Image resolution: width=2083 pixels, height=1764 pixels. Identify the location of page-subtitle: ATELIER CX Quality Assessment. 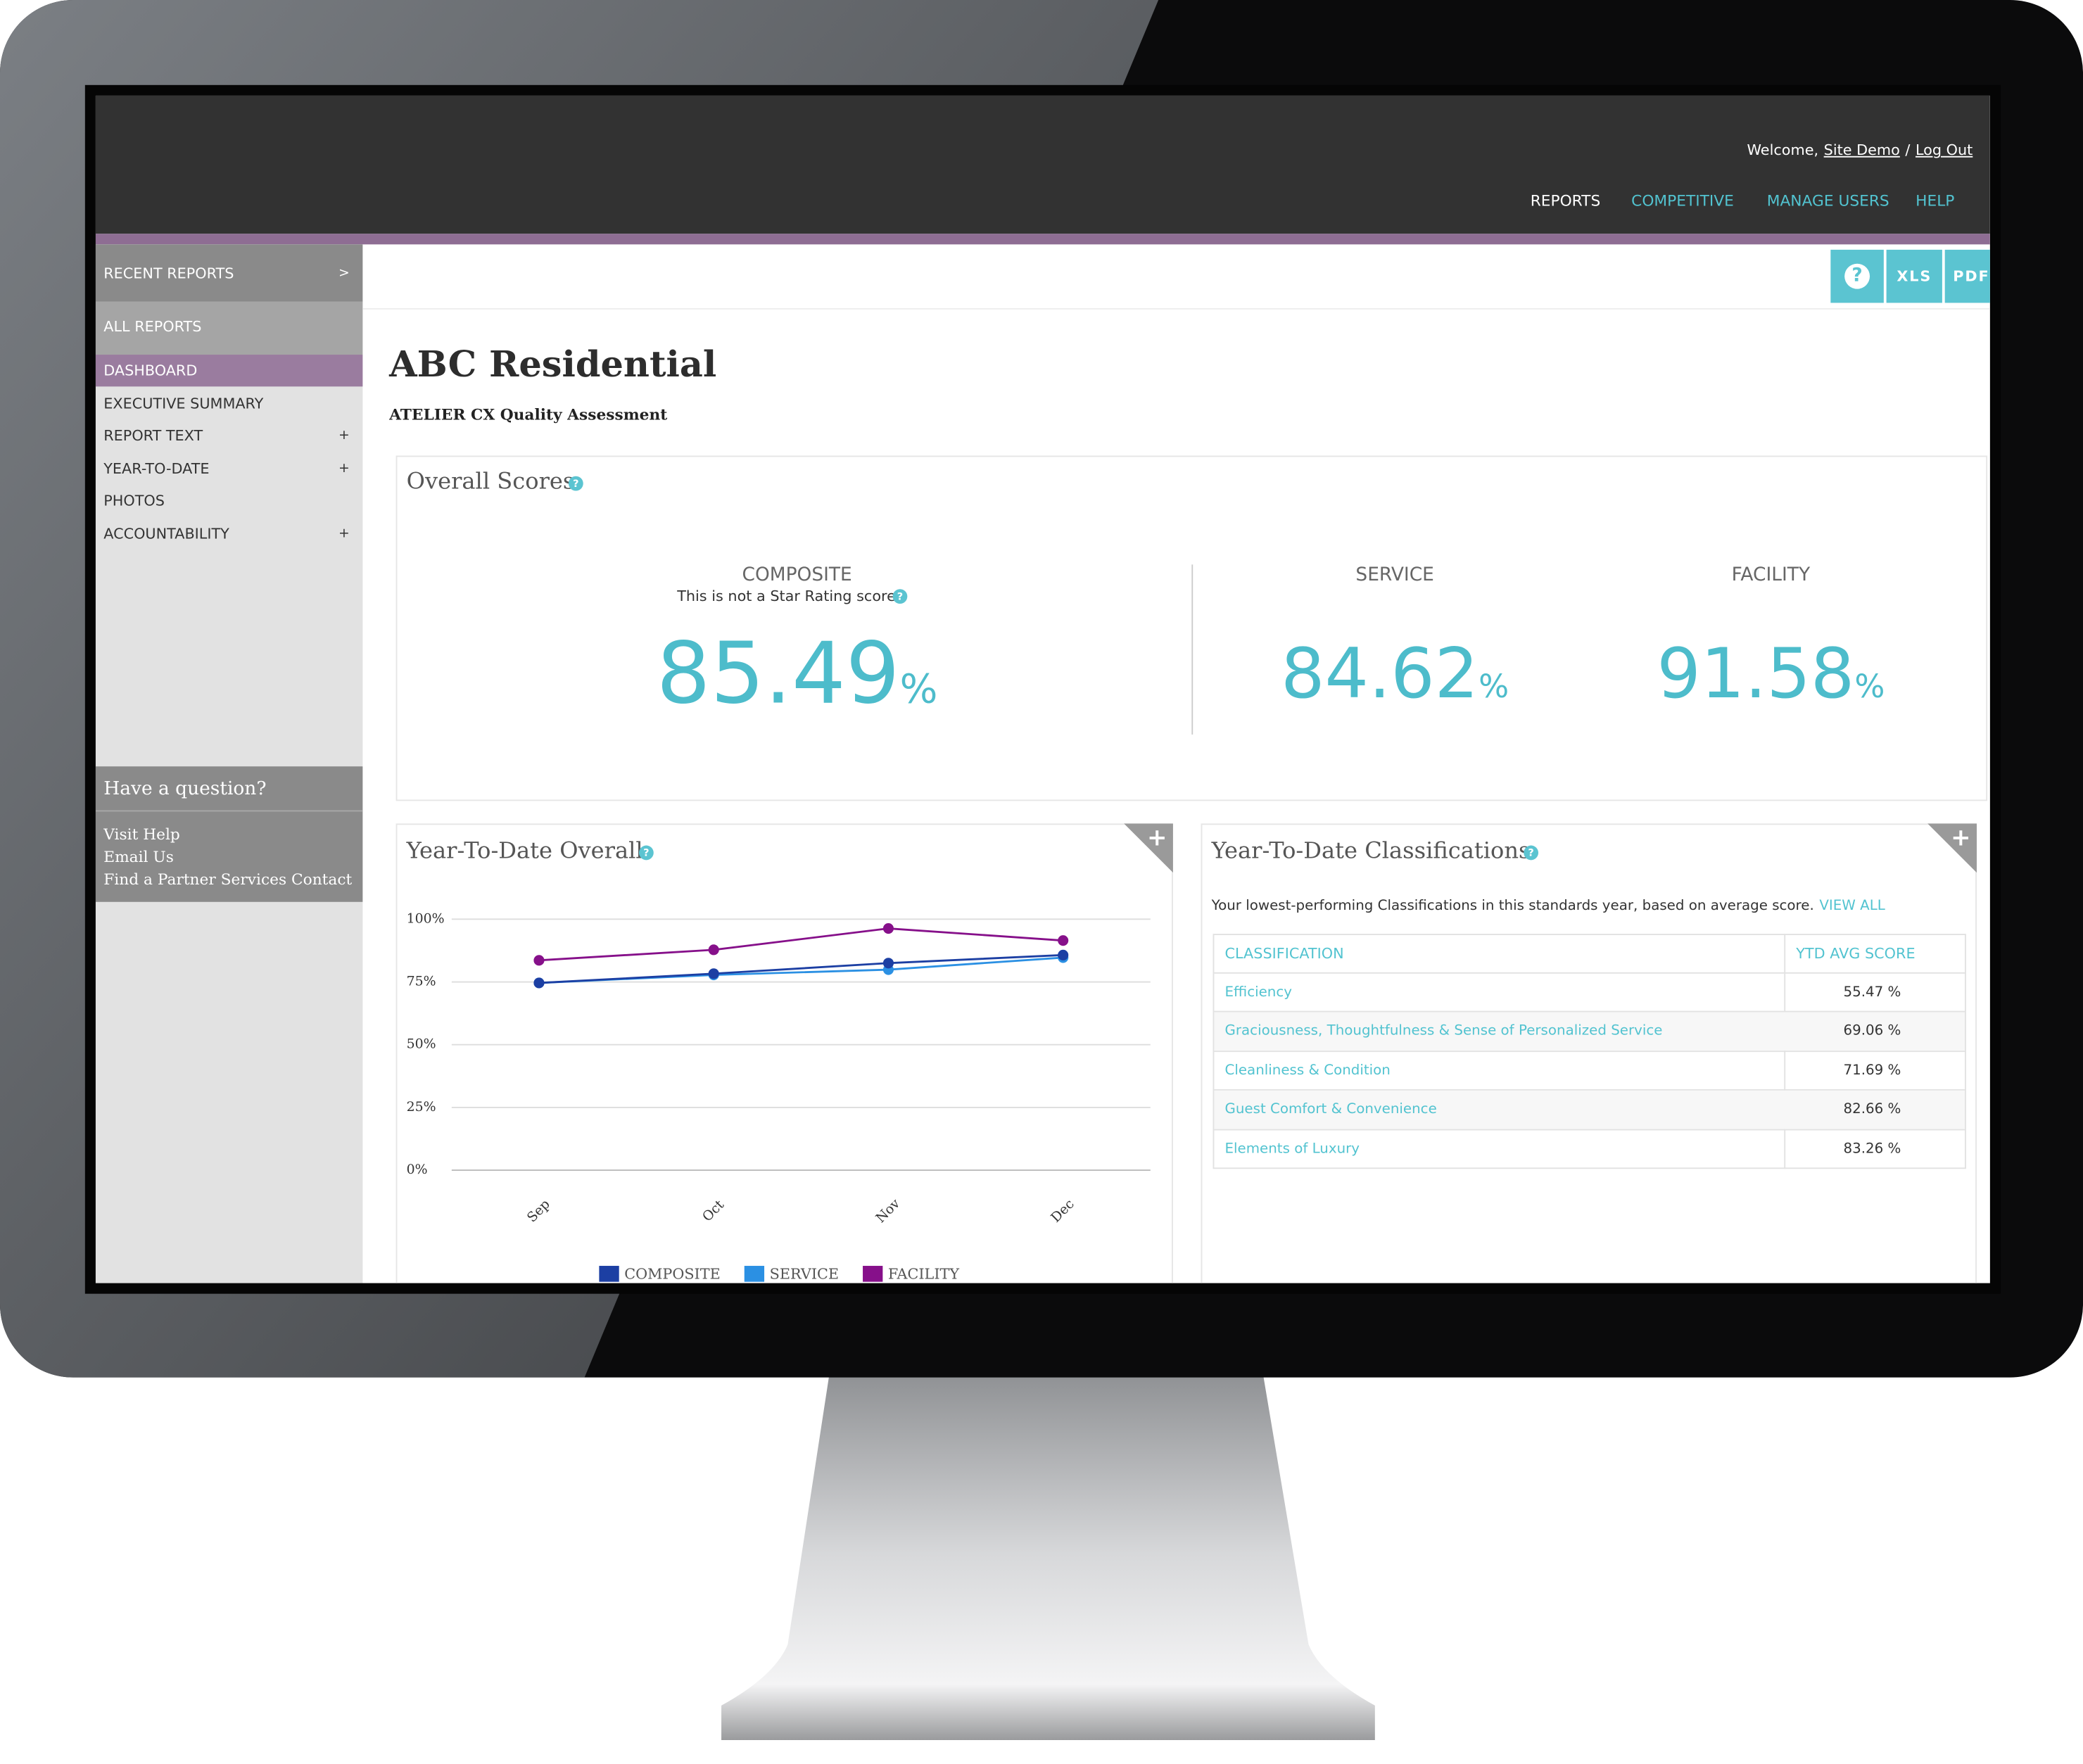
(528, 414).